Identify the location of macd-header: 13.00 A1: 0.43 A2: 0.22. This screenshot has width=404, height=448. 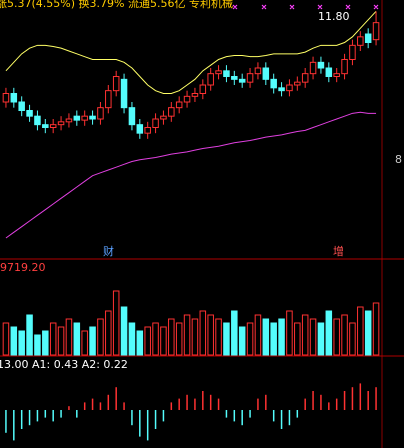
(64, 364).